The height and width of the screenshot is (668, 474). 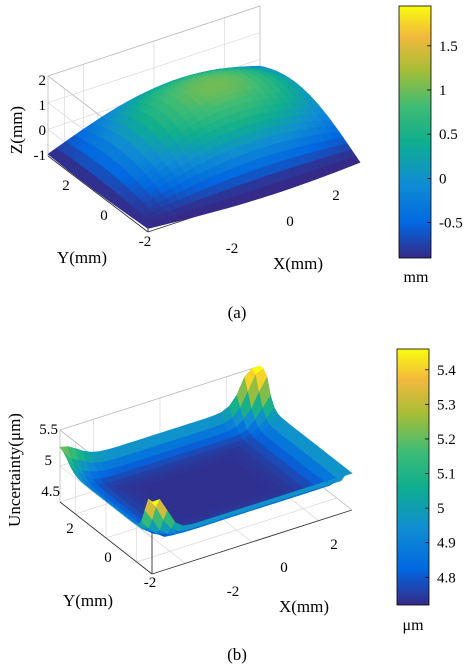 What do you see at coordinates (446, 440) in the screenshot?
I see `panel-b-colorbar-tick-label: 5.2` at bounding box center [446, 440].